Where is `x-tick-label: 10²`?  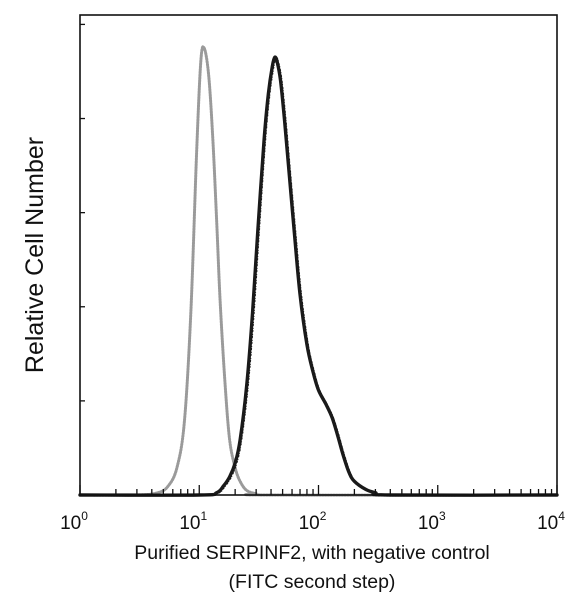
x-tick-label: 10² is located at coordinates (313, 521).